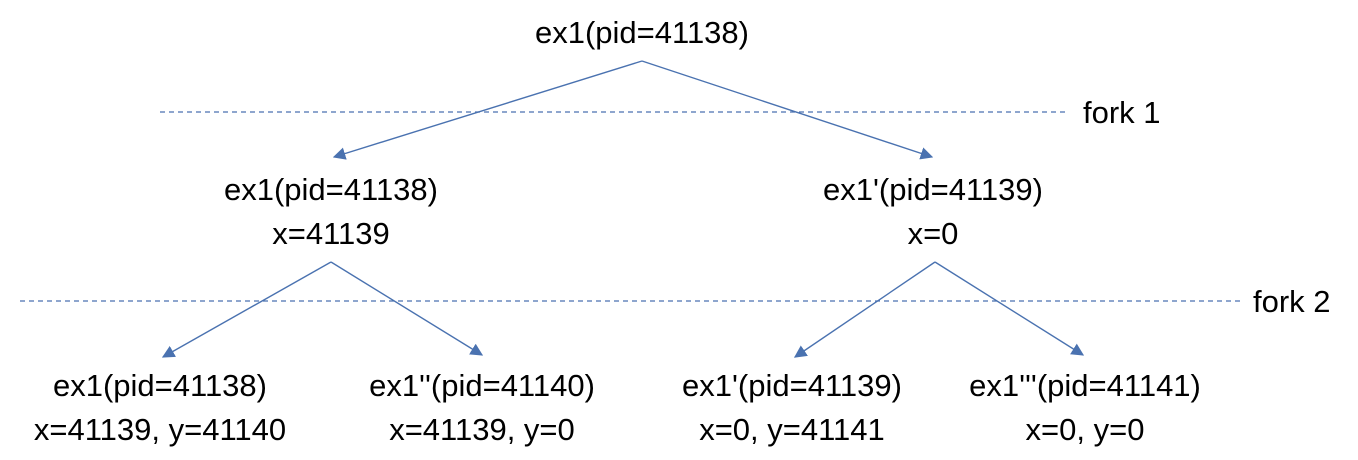 The image size is (1358, 460). What do you see at coordinates (482, 429) in the screenshot?
I see `node-l2-b-vars: x=41139, y=0` at bounding box center [482, 429].